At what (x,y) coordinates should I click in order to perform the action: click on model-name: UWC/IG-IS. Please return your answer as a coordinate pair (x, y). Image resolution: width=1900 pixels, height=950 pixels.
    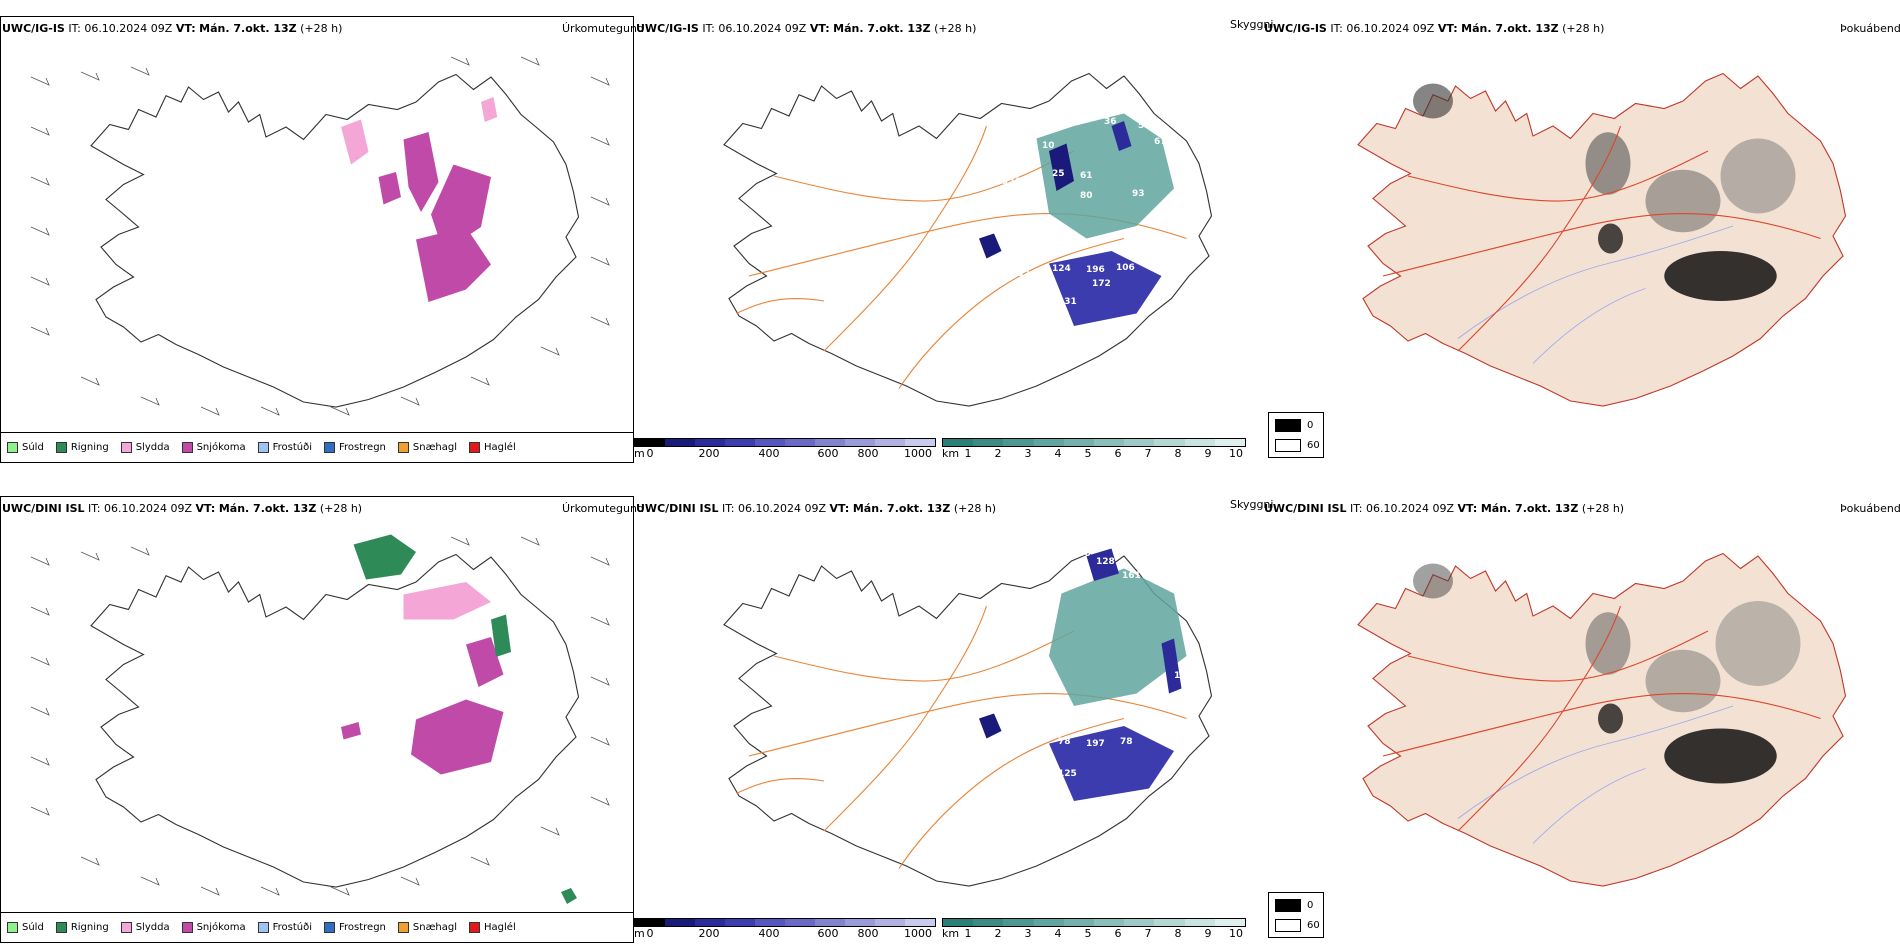
    Looking at the image, I should click on (1295, 28).